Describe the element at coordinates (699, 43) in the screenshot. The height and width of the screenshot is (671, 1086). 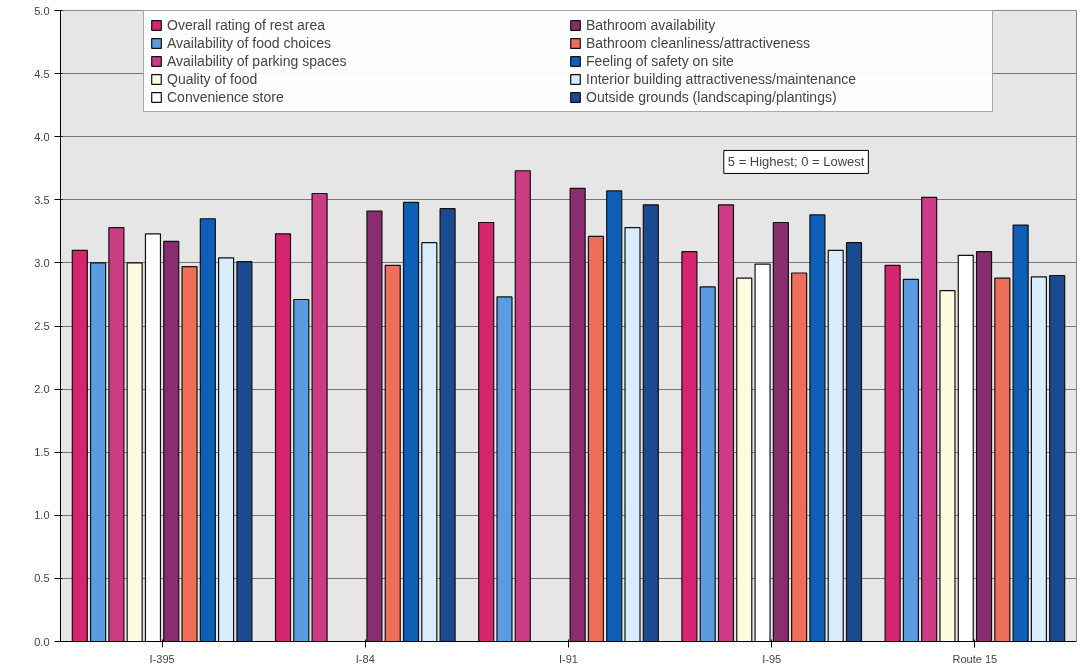
I see `legend-label: Bathroom cleanliness/attractiveness` at that location.